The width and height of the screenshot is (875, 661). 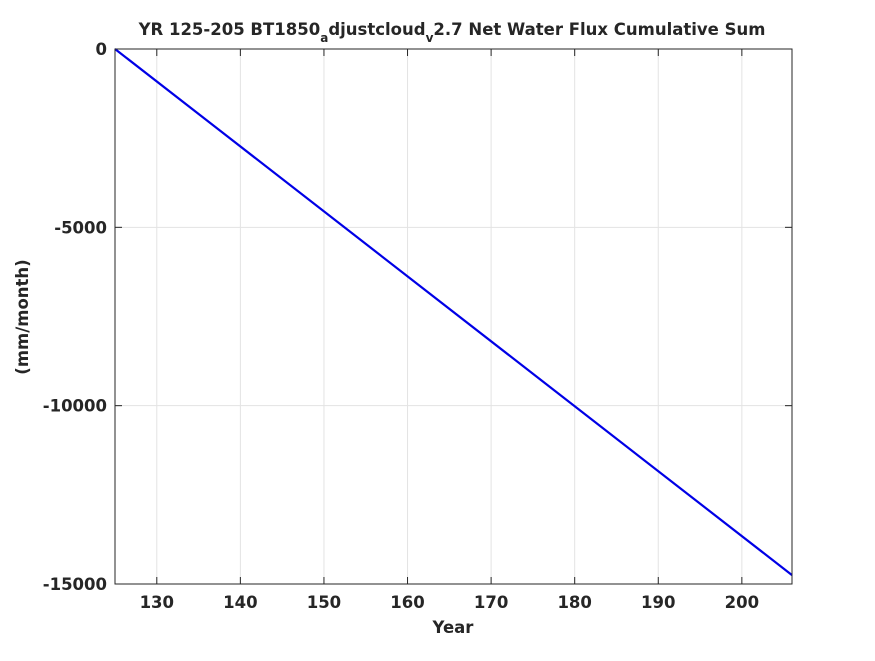 What do you see at coordinates (574, 602) in the screenshot?
I see `x-tick-label: 180` at bounding box center [574, 602].